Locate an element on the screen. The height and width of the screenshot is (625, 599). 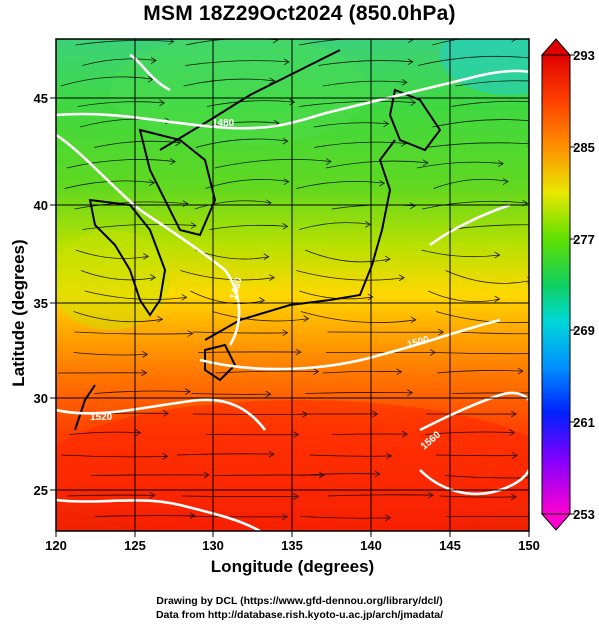
y-axis-title: Latitude (degrees) is located at coordinates (18, 313).